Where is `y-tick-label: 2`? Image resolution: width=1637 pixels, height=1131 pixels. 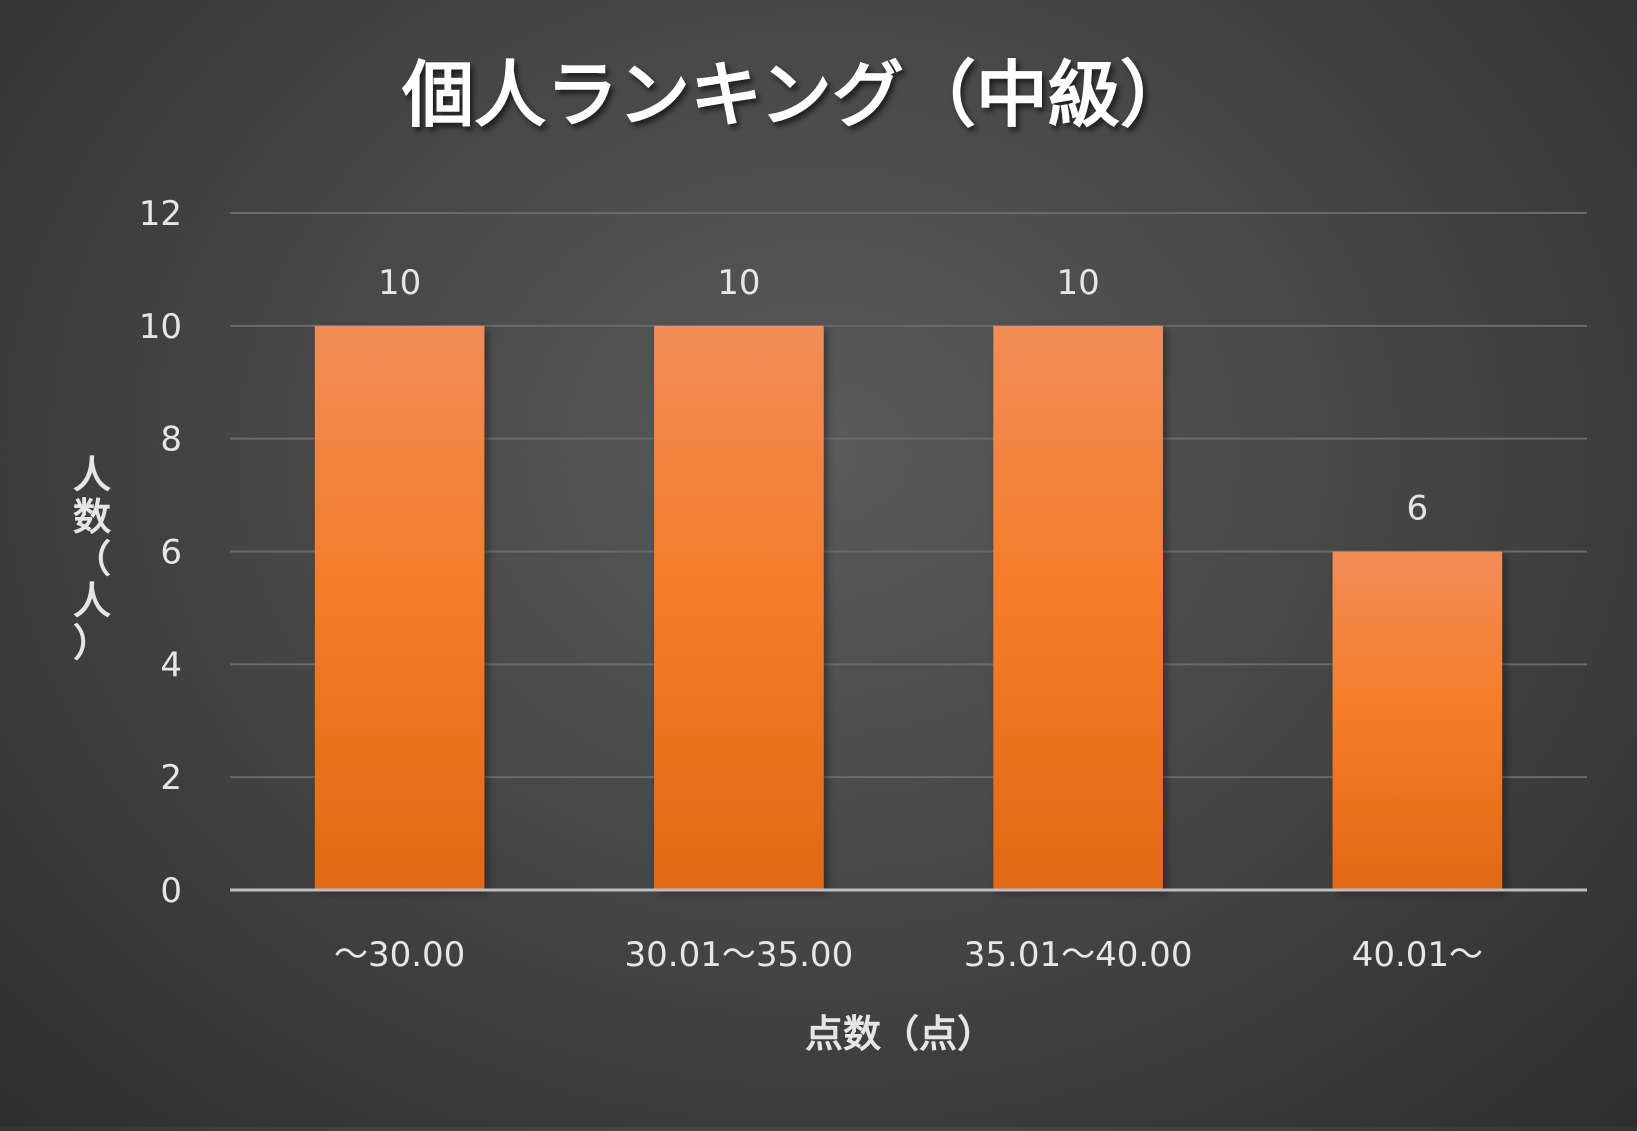 y-tick-label: 2 is located at coordinates (171, 778).